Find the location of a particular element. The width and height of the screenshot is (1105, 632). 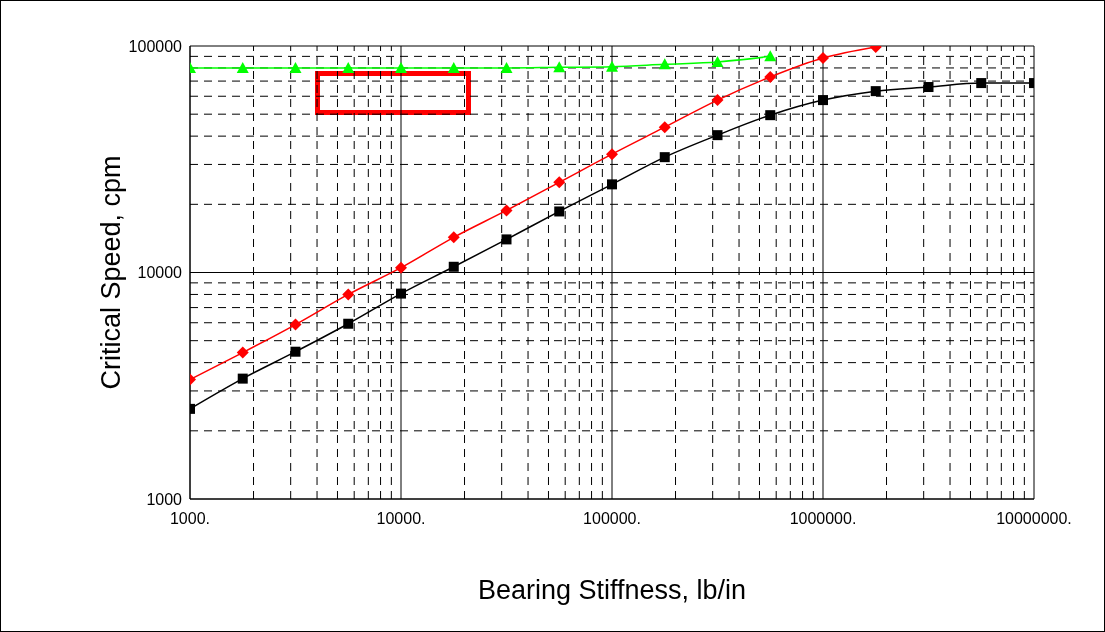

x-tick-label: 1000000. is located at coordinates (823, 519).